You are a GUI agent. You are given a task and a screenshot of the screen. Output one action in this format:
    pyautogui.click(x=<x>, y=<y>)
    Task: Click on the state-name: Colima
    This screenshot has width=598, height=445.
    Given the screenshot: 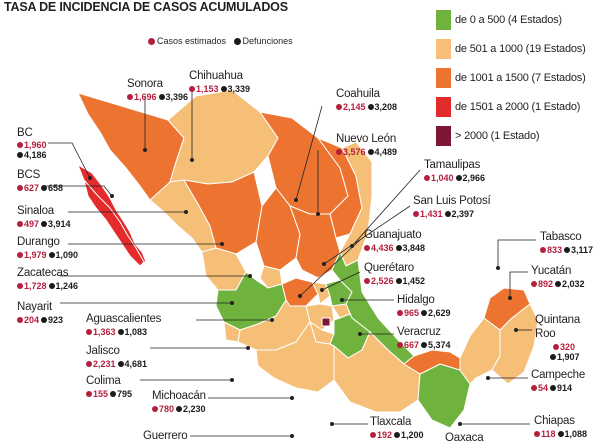 What is the action you would take?
    pyautogui.click(x=103, y=381)
    